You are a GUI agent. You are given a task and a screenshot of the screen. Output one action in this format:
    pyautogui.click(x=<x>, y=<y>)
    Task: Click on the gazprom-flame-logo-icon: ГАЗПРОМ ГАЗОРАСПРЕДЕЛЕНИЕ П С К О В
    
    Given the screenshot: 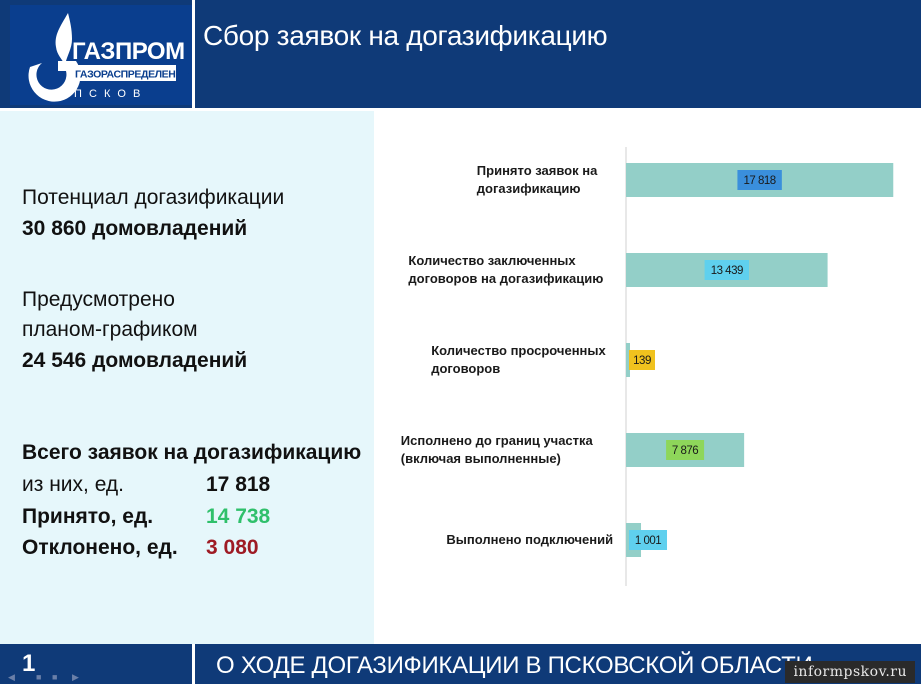 What is the action you would take?
    pyautogui.click(x=109, y=57)
    